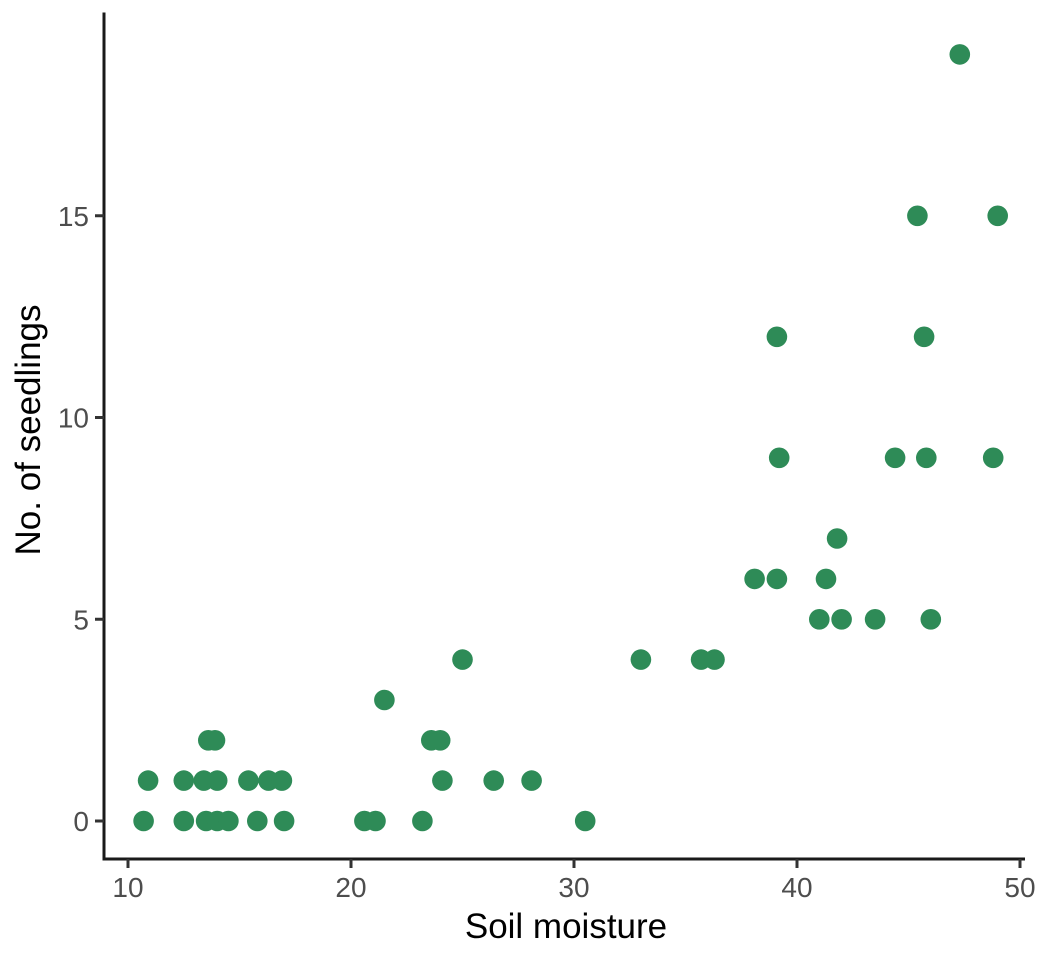  I want to click on x-axis-title: Soil moisture, so click(566, 926).